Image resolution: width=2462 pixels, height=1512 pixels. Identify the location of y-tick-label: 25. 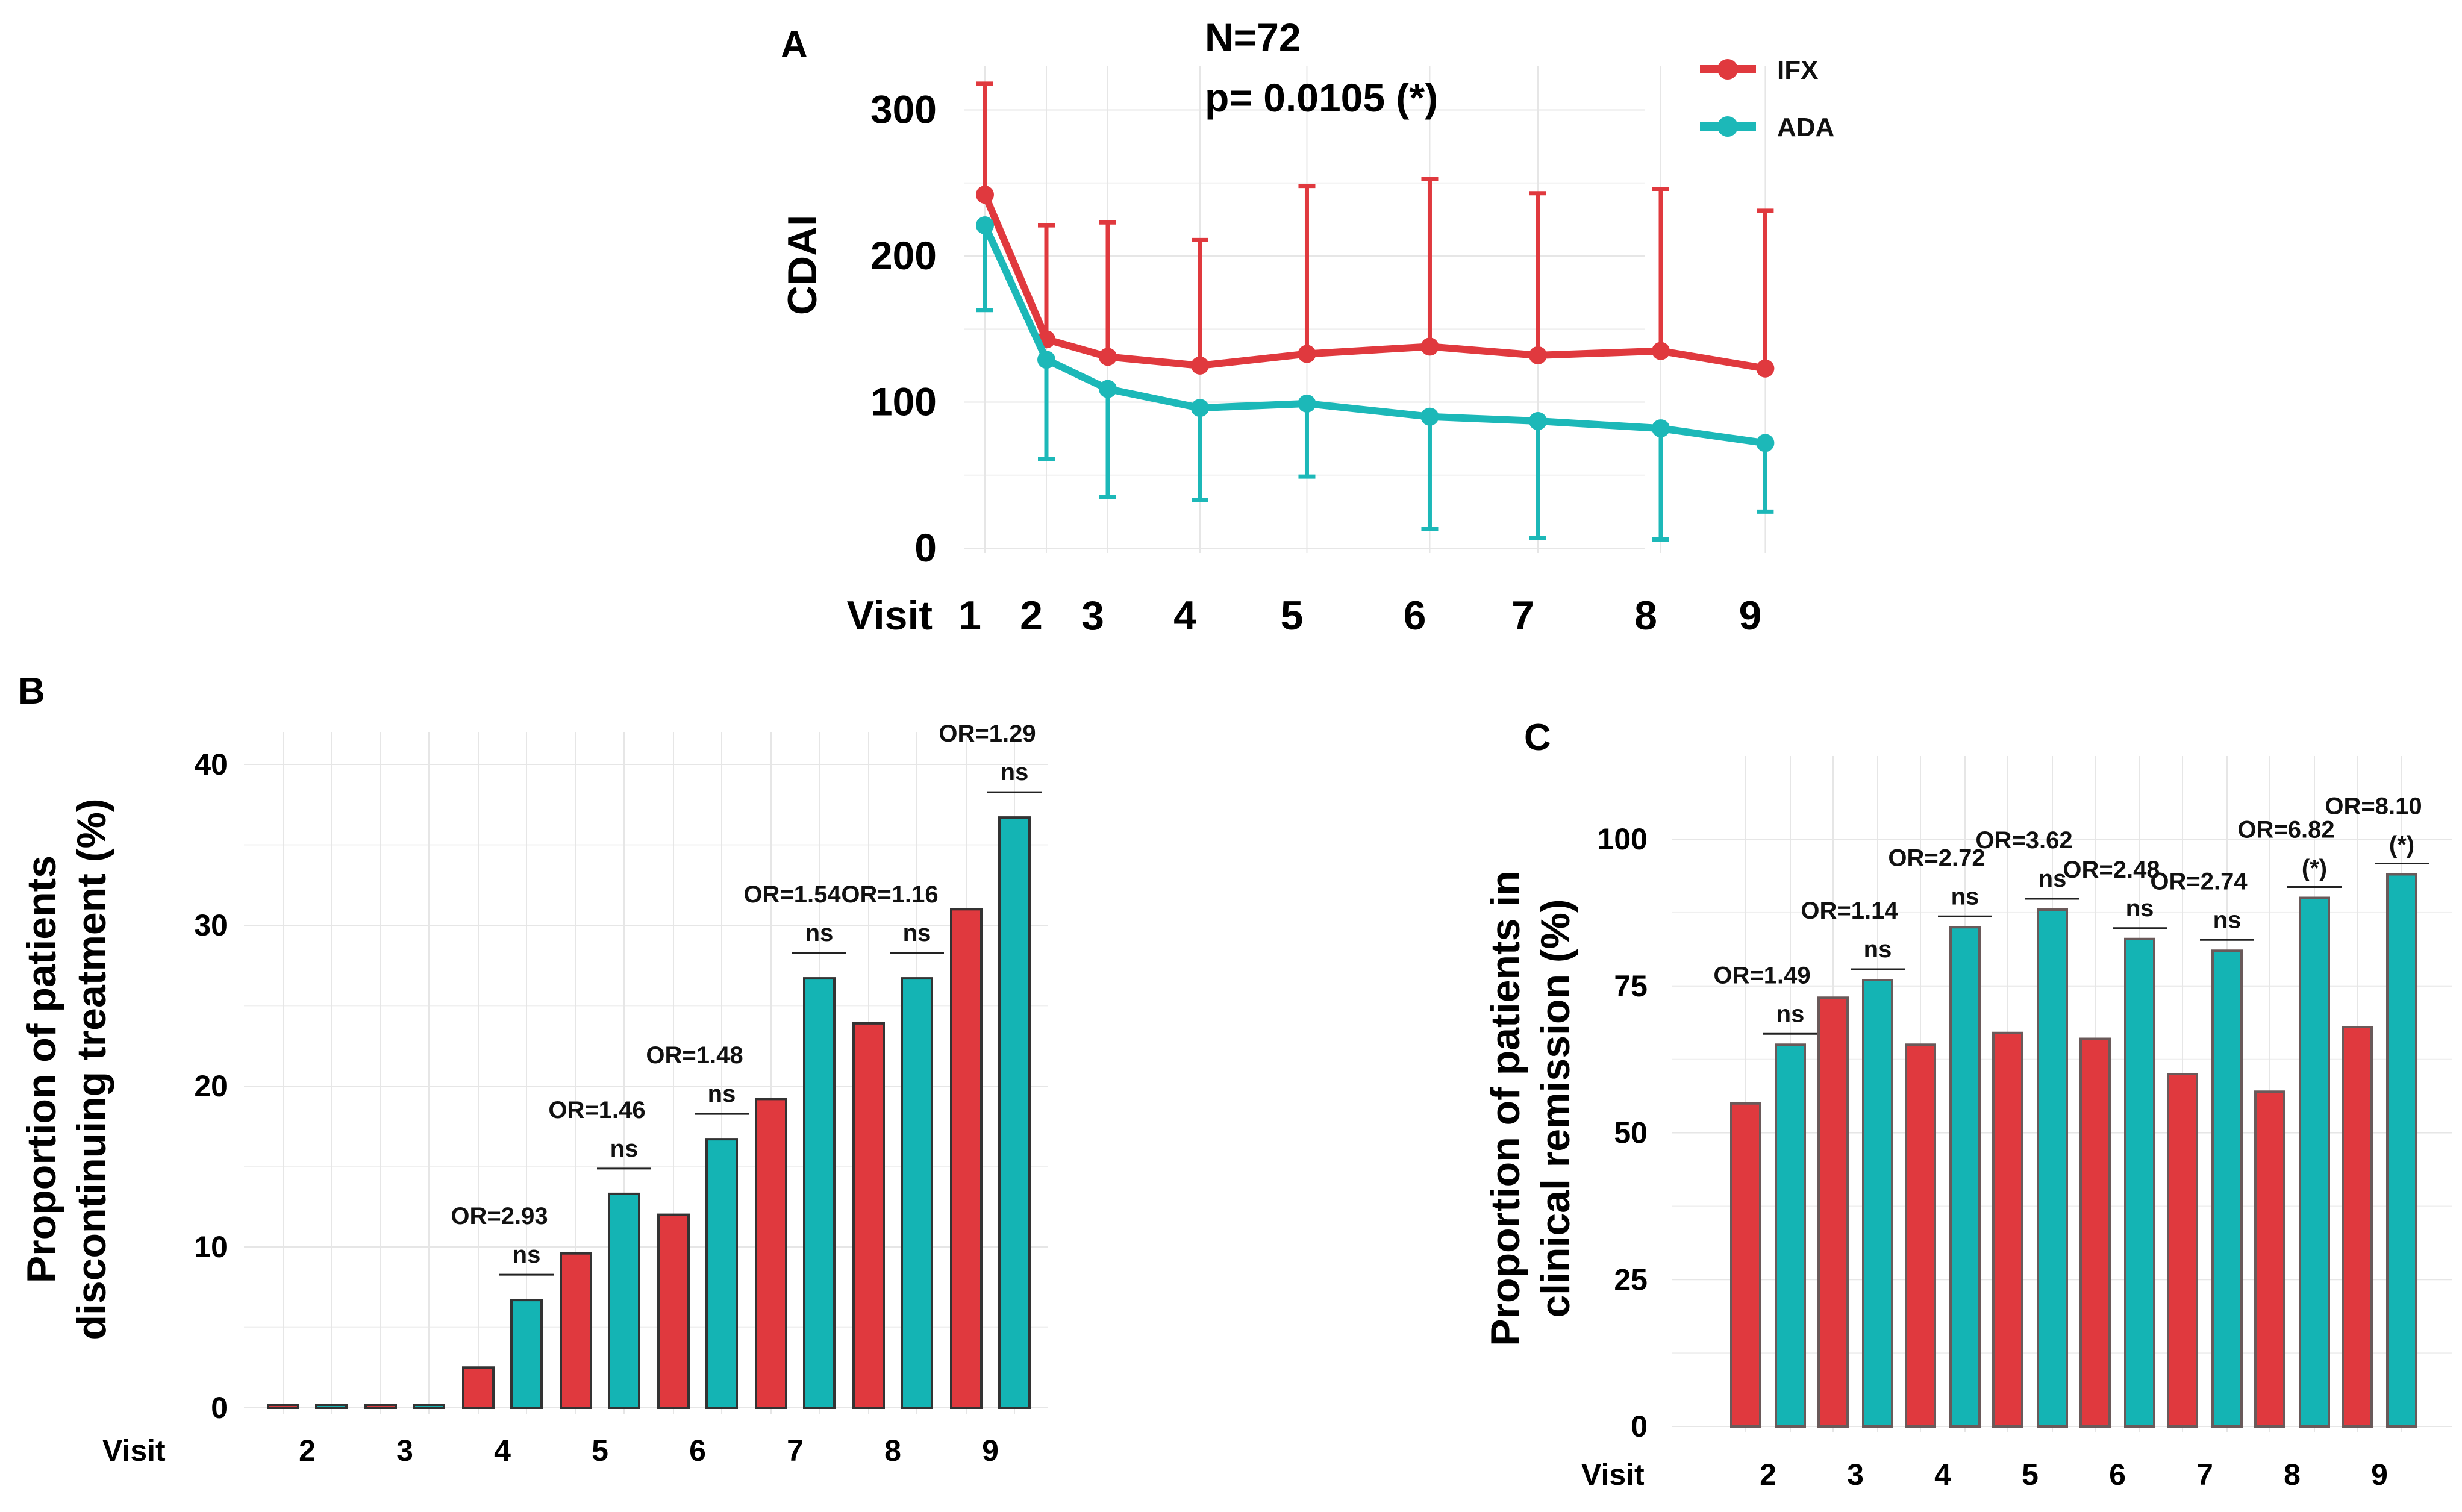
(1631, 1279).